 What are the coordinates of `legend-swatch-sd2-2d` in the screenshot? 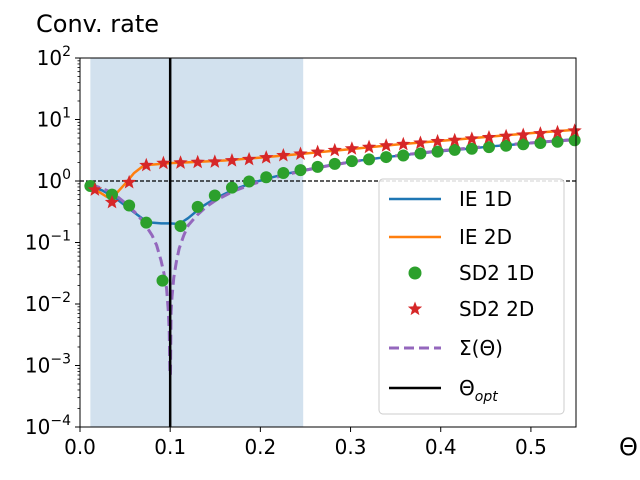 It's located at (415, 308).